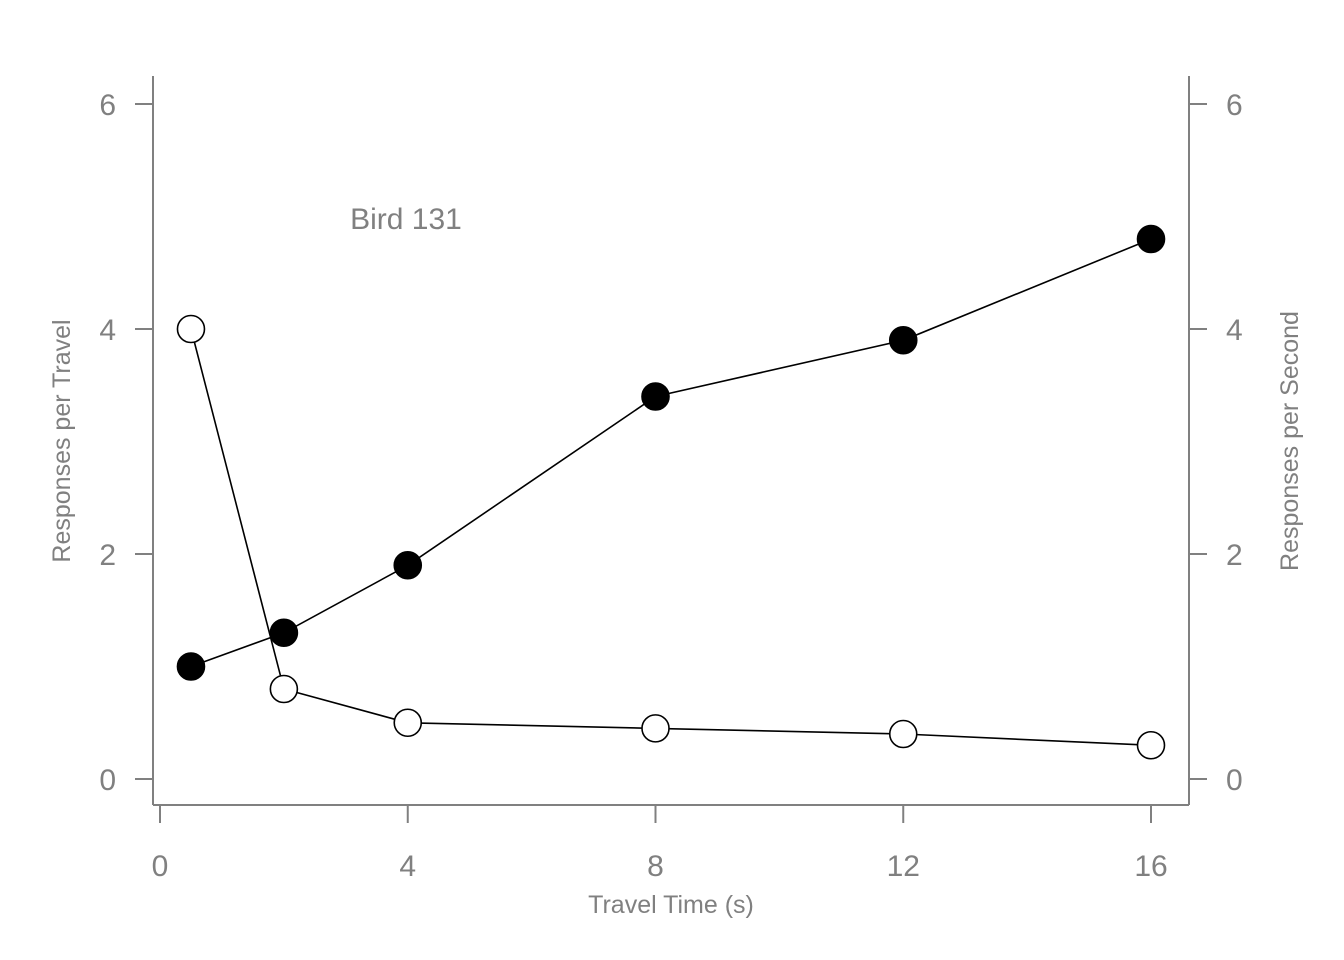 The height and width of the screenshot is (960, 1344). What do you see at coordinates (160, 866) in the screenshot?
I see `x-tick-label: 0` at bounding box center [160, 866].